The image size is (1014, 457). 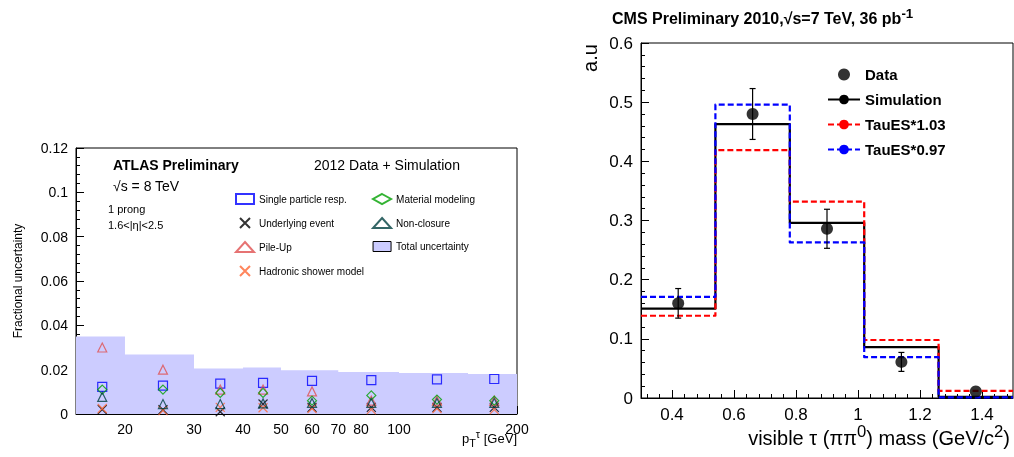 What do you see at coordinates (903, 99) in the screenshot?
I see `legend-label: Simulation` at bounding box center [903, 99].